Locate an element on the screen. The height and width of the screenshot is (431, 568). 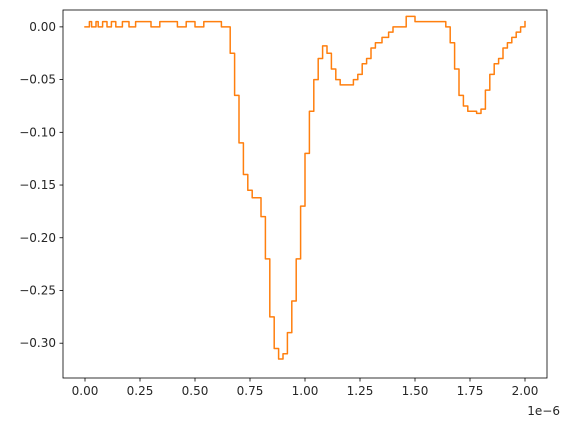
x-tick-label: 0.00 is located at coordinates (85, 391).